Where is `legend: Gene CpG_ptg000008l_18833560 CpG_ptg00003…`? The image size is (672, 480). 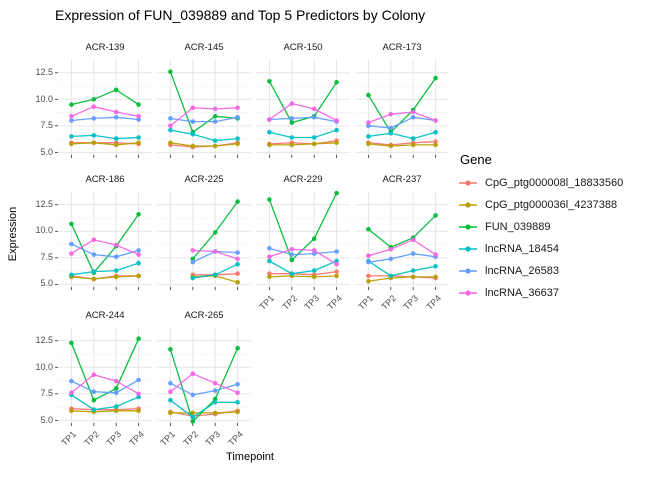 legend: Gene CpG_ptg000008l_18833560 CpG_ptg00003… is located at coordinates (563, 230).